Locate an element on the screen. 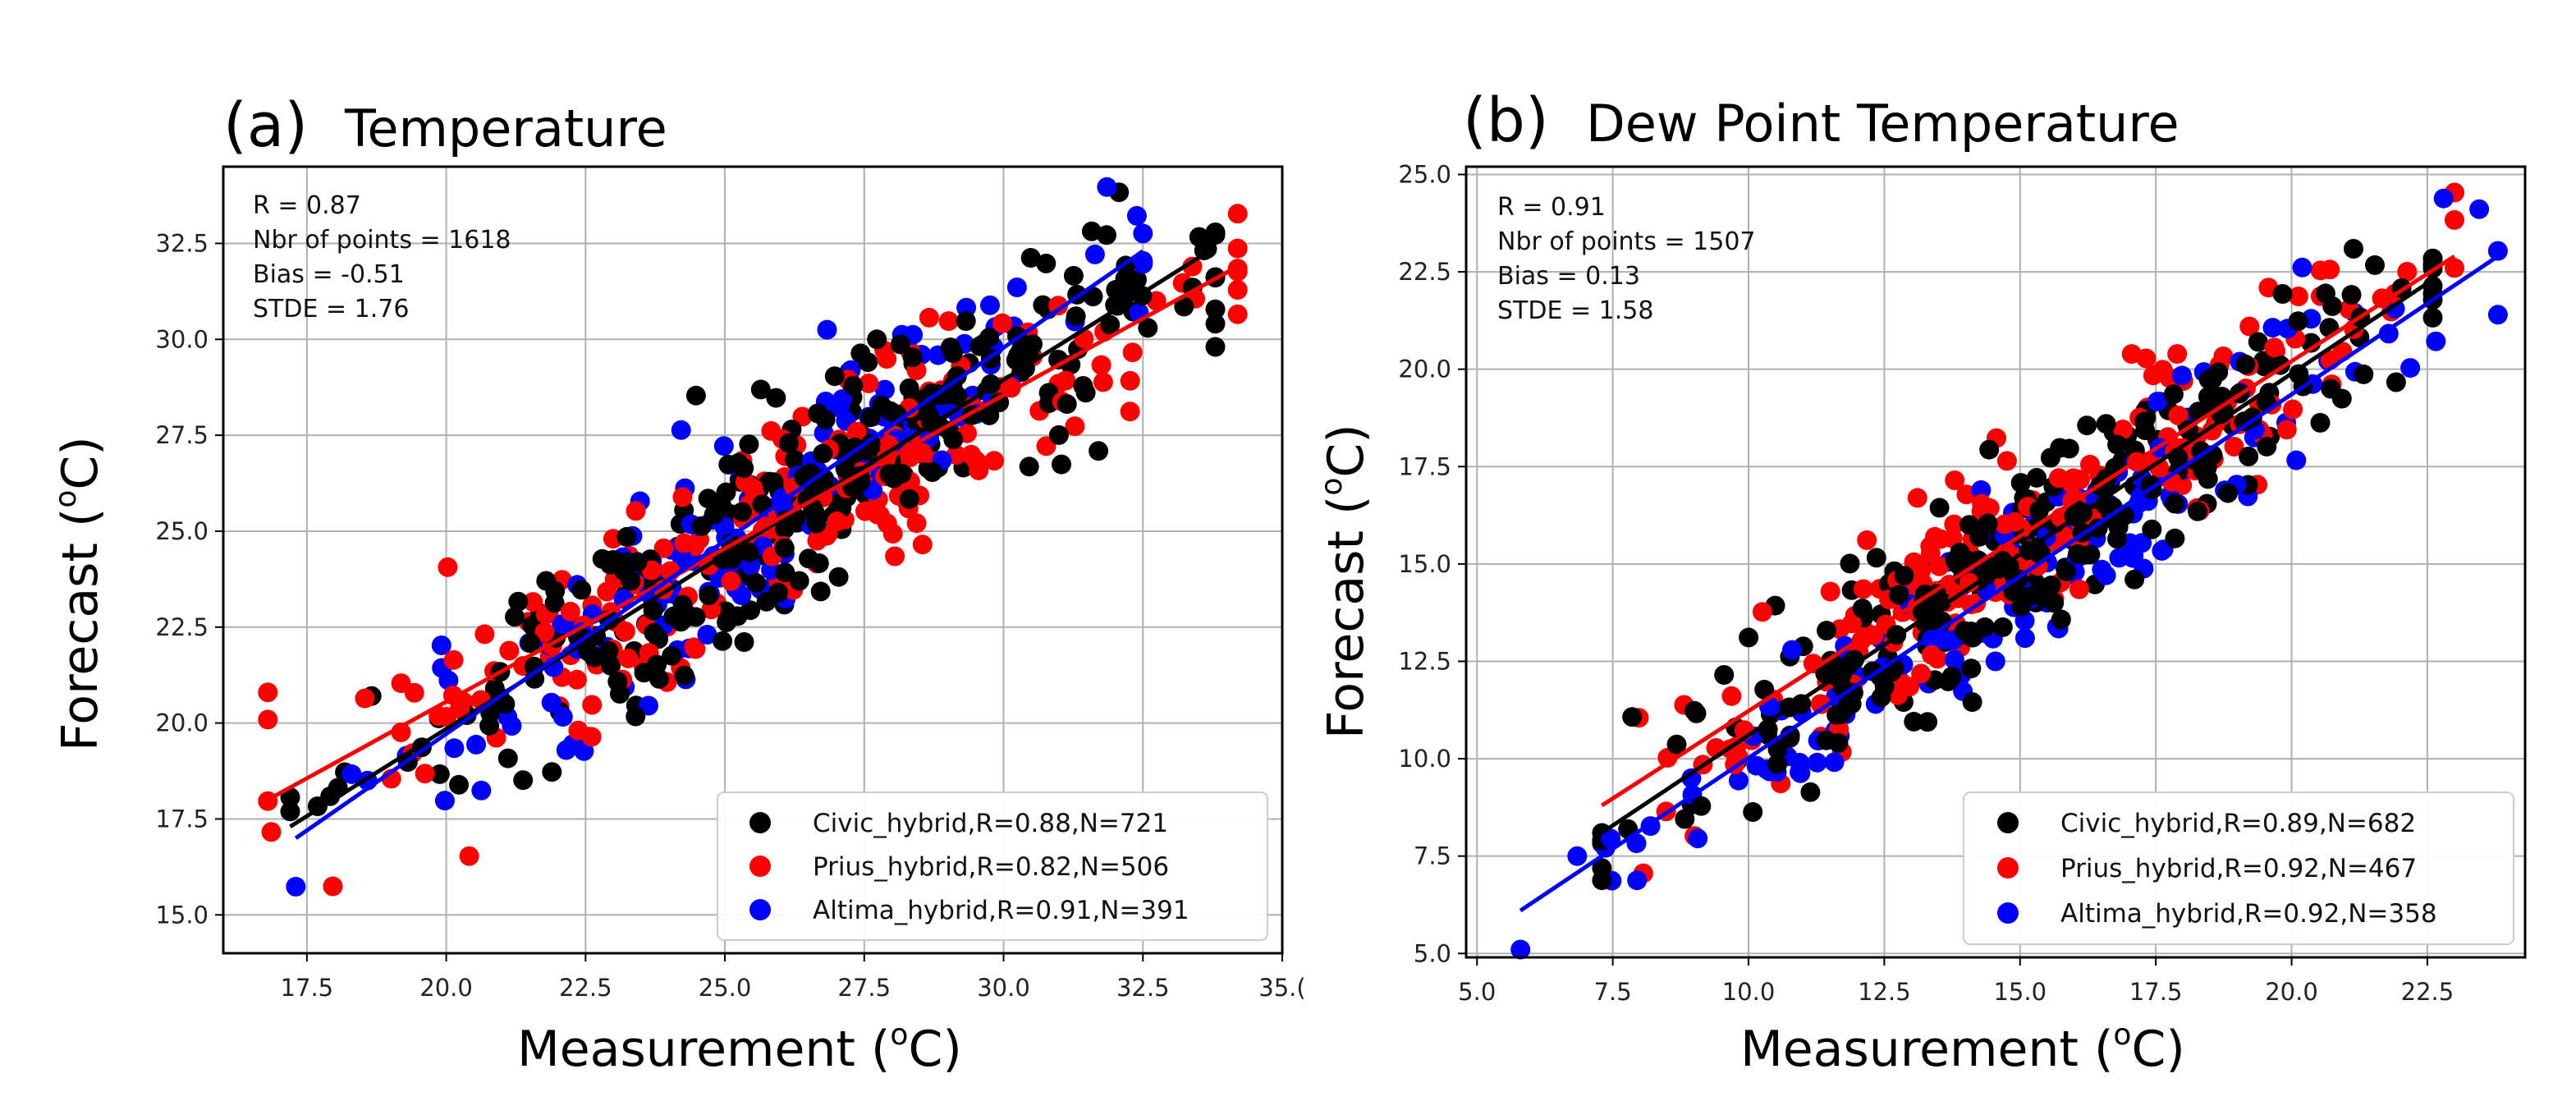  y-axis-title: Forecast (oC) is located at coordinates (1345, 581).